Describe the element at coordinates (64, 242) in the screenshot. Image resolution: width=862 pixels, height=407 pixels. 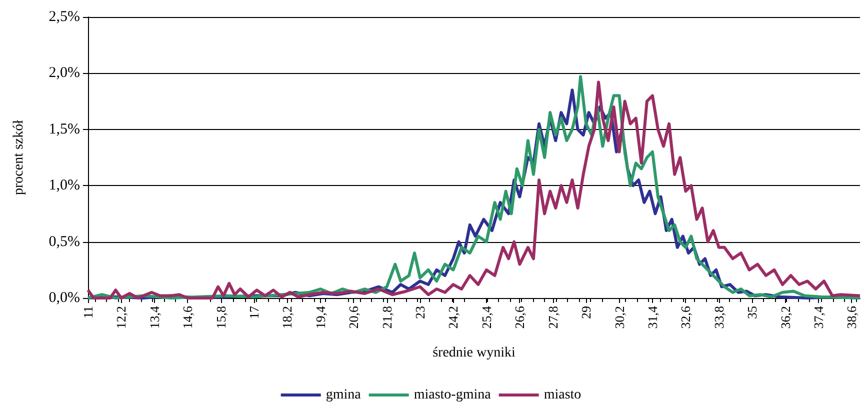
I see `y-tick-label: 0,5%` at that location.